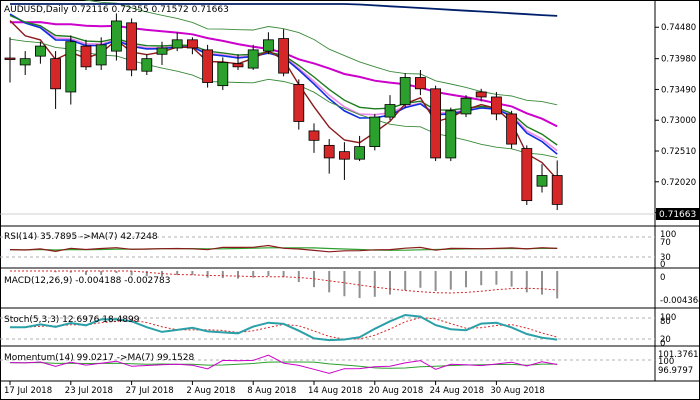 This screenshot has height=400, width=700. Describe the element at coordinates (284, 10) in the screenshot. I see `ma-line-navy` at that location.